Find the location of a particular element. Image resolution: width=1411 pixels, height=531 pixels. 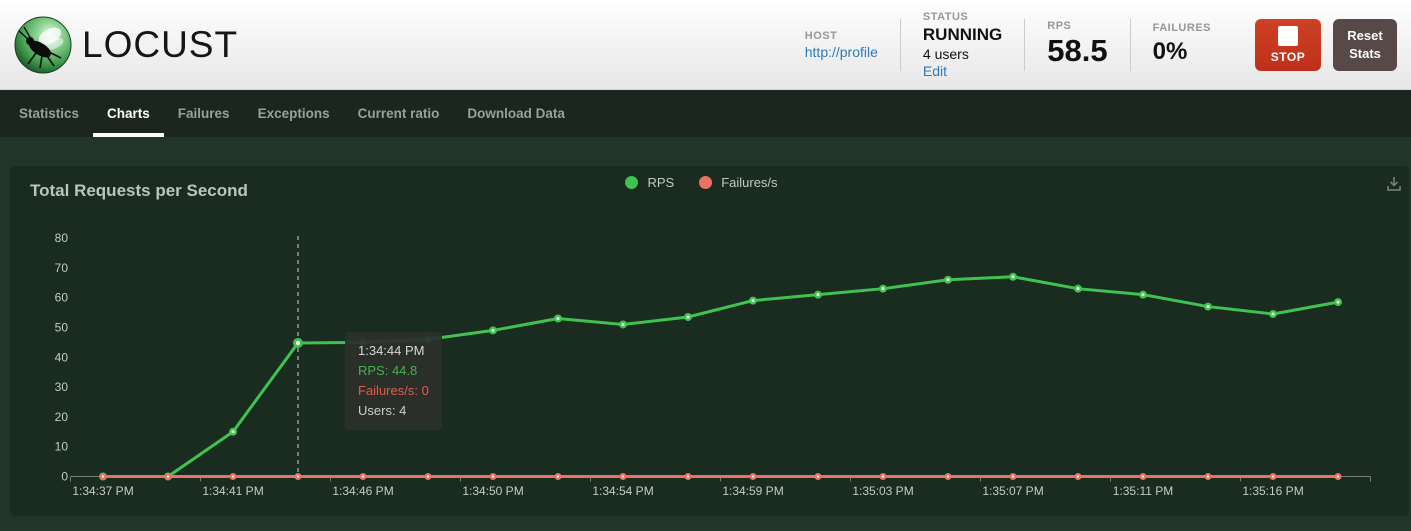

rps-value: 58.5 is located at coordinates (1077, 51).